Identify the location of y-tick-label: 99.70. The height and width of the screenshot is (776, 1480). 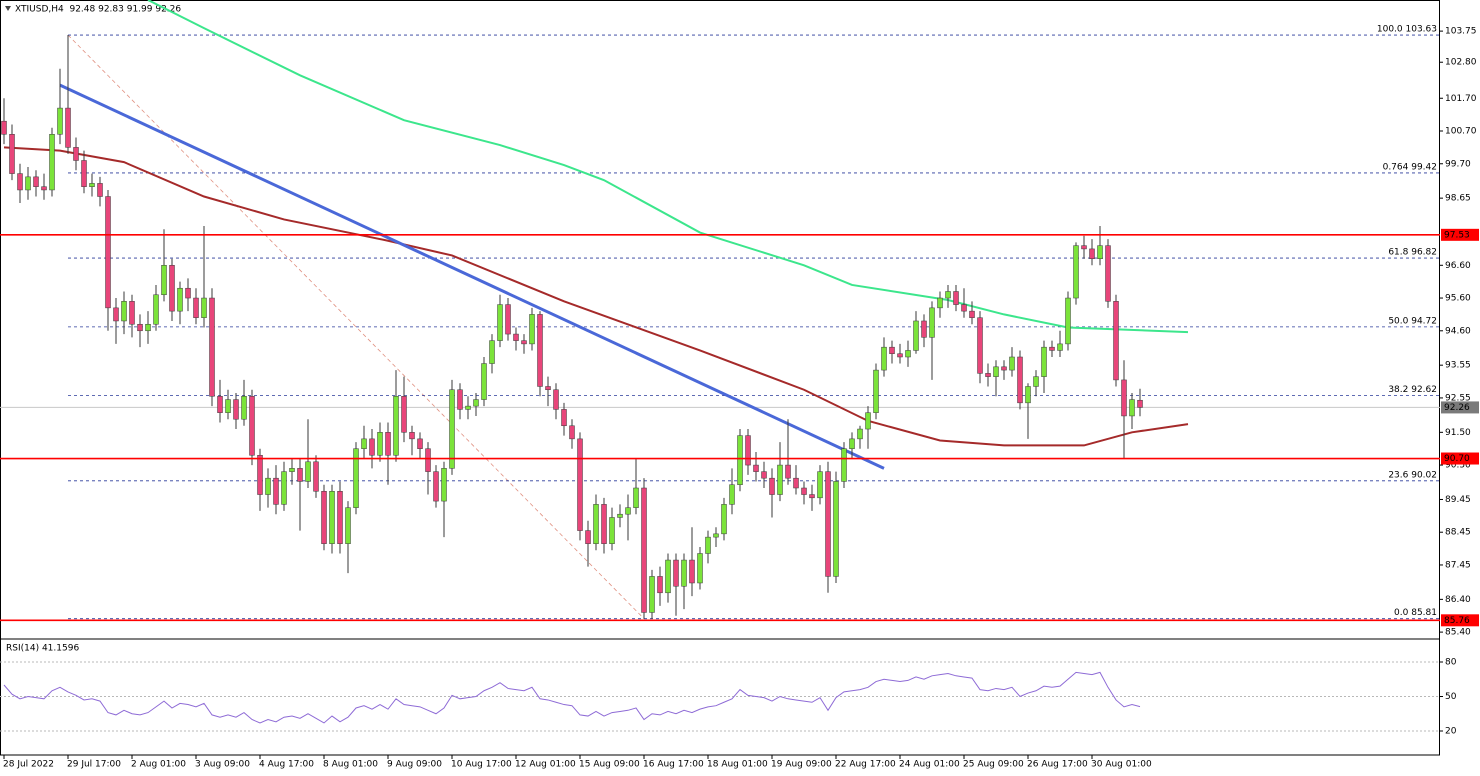
(1458, 164).